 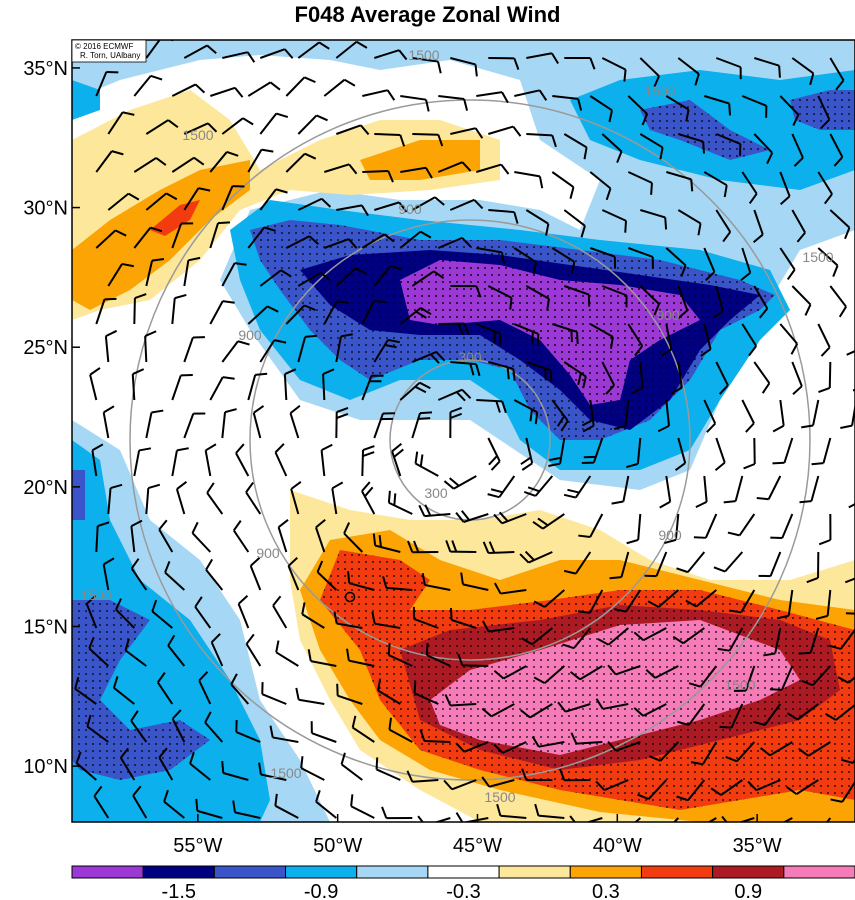 What do you see at coordinates (606, 890) in the screenshot?
I see `colorbar-label: 0.3` at bounding box center [606, 890].